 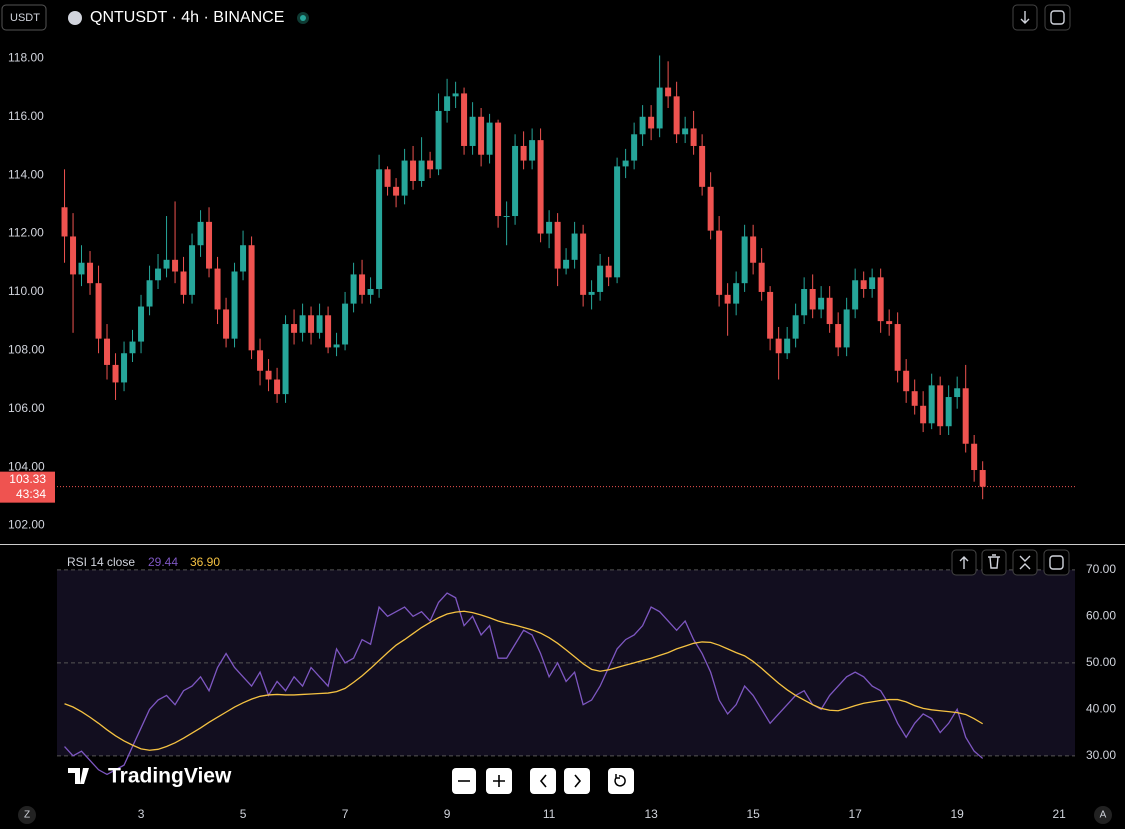 I want to click on y-tick-label: 118.00, so click(x=26, y=58).